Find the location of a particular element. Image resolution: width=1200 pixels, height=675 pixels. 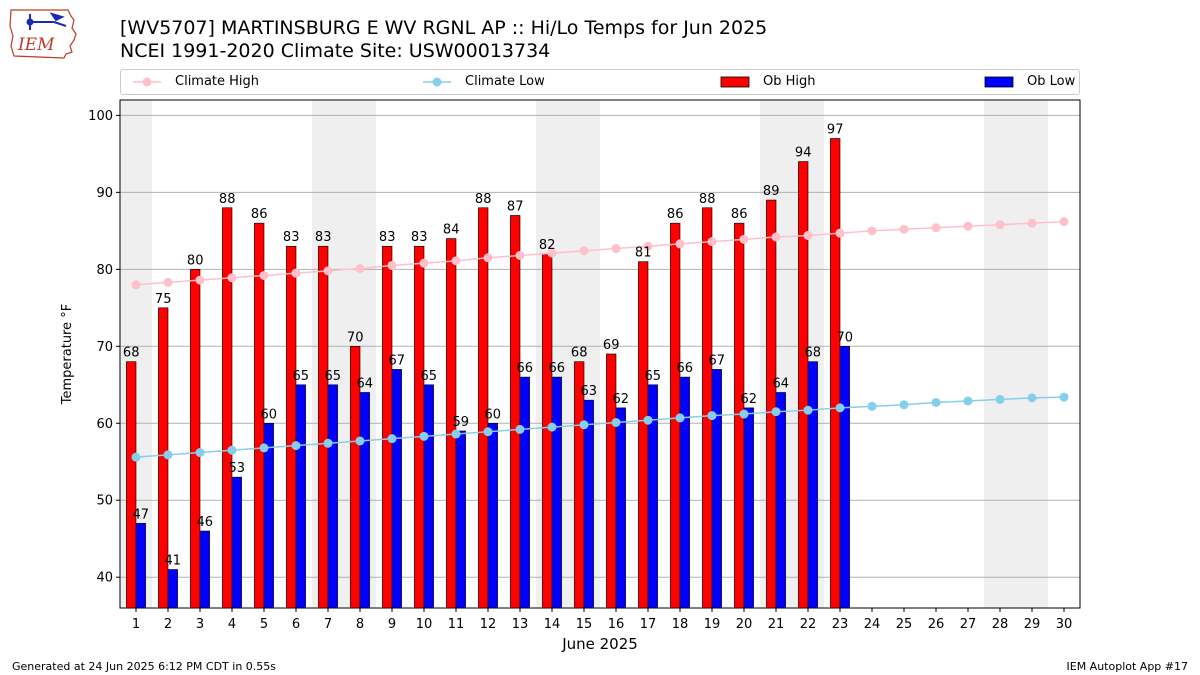

x-tick-label-13: 13 is located at coordinates (520, 624).